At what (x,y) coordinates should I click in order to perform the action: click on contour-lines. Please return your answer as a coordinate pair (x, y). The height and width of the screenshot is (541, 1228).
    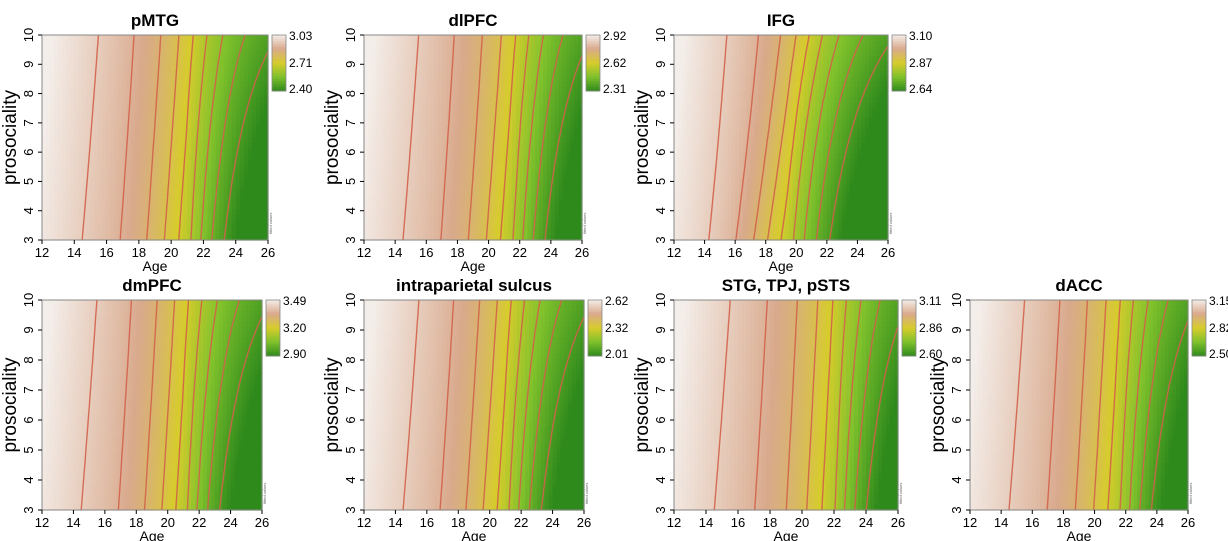
    Looking at the image, I should click on (175, 137).